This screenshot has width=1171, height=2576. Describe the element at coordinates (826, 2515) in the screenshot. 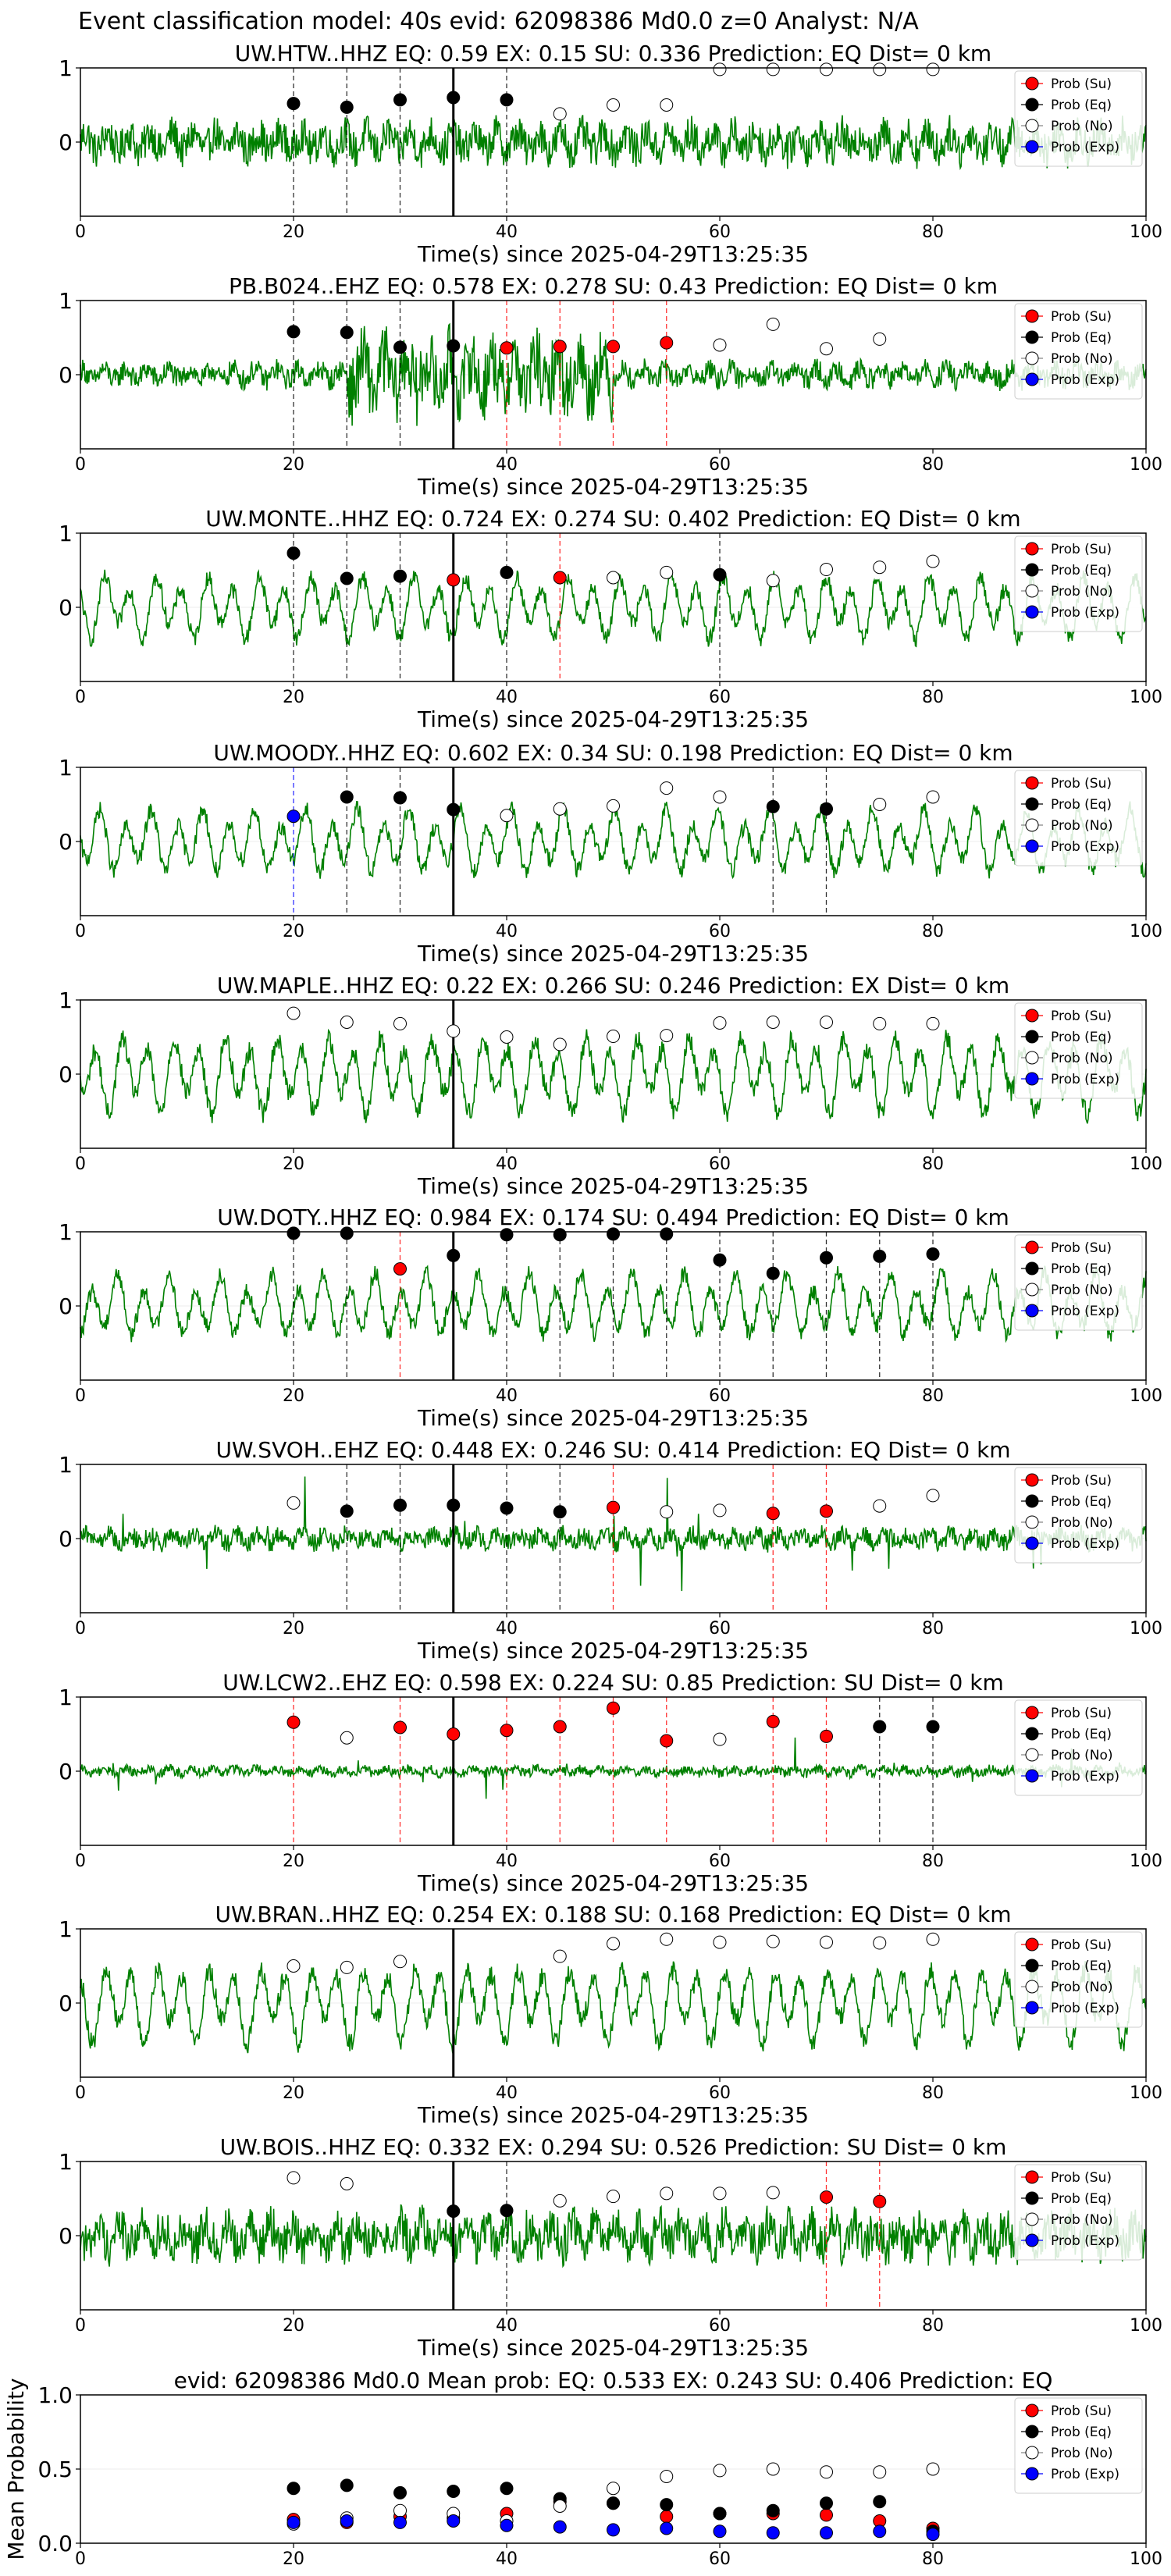

I see `mean-prob-point-su` at that location.